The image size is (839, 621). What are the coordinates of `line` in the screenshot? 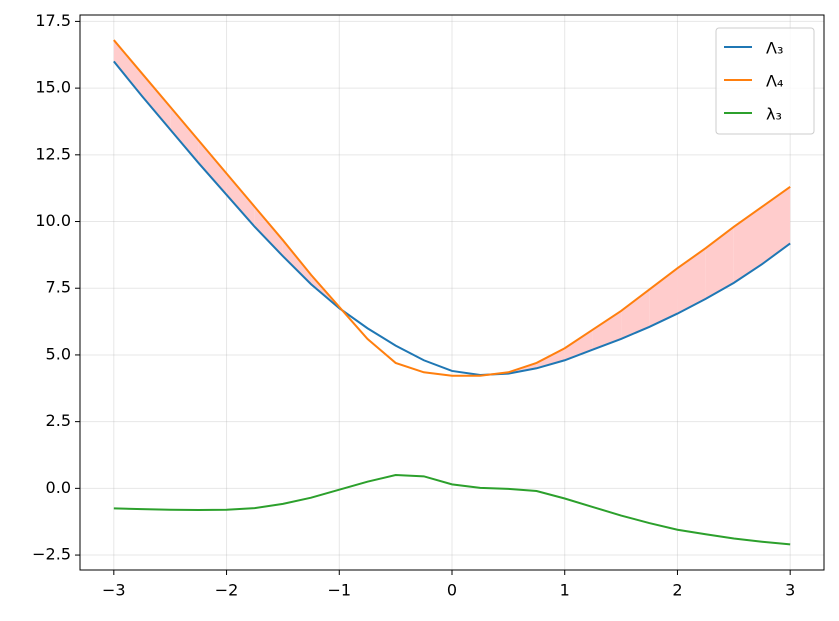 It's located at (452, 510).